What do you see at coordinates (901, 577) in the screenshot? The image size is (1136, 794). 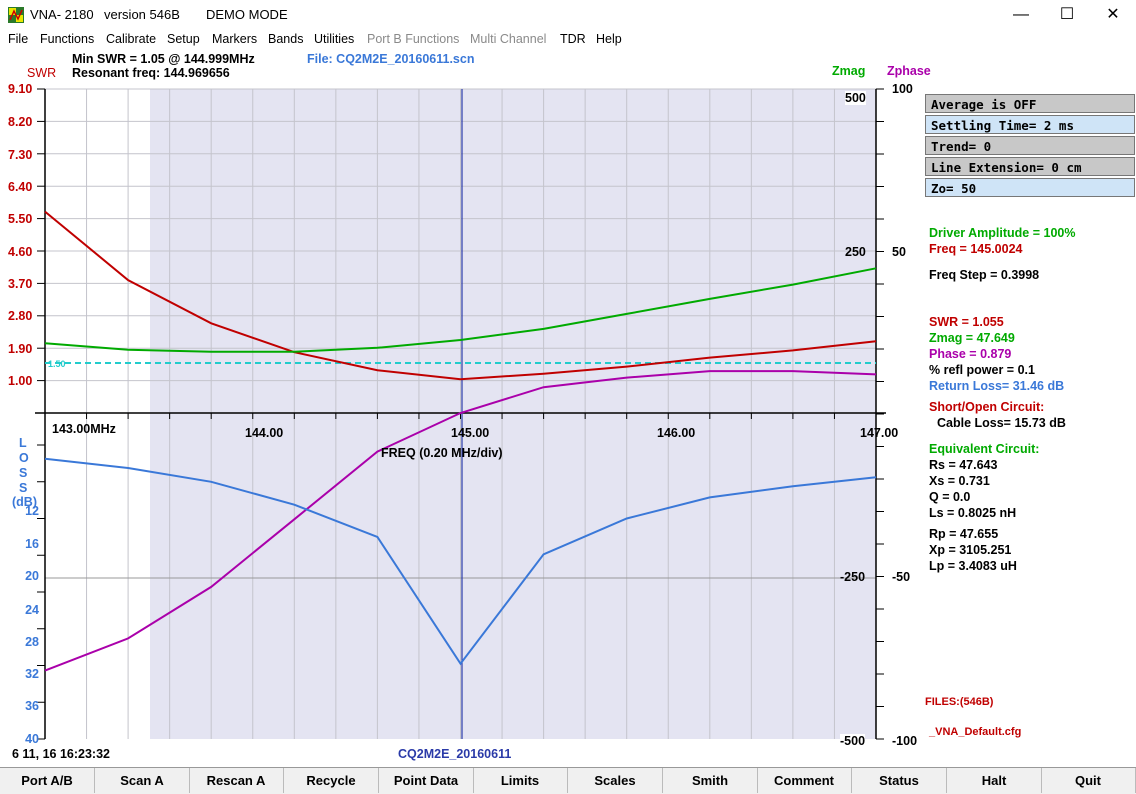 I see `zphase-tick-label: -50` at bounding box center [901, 577].